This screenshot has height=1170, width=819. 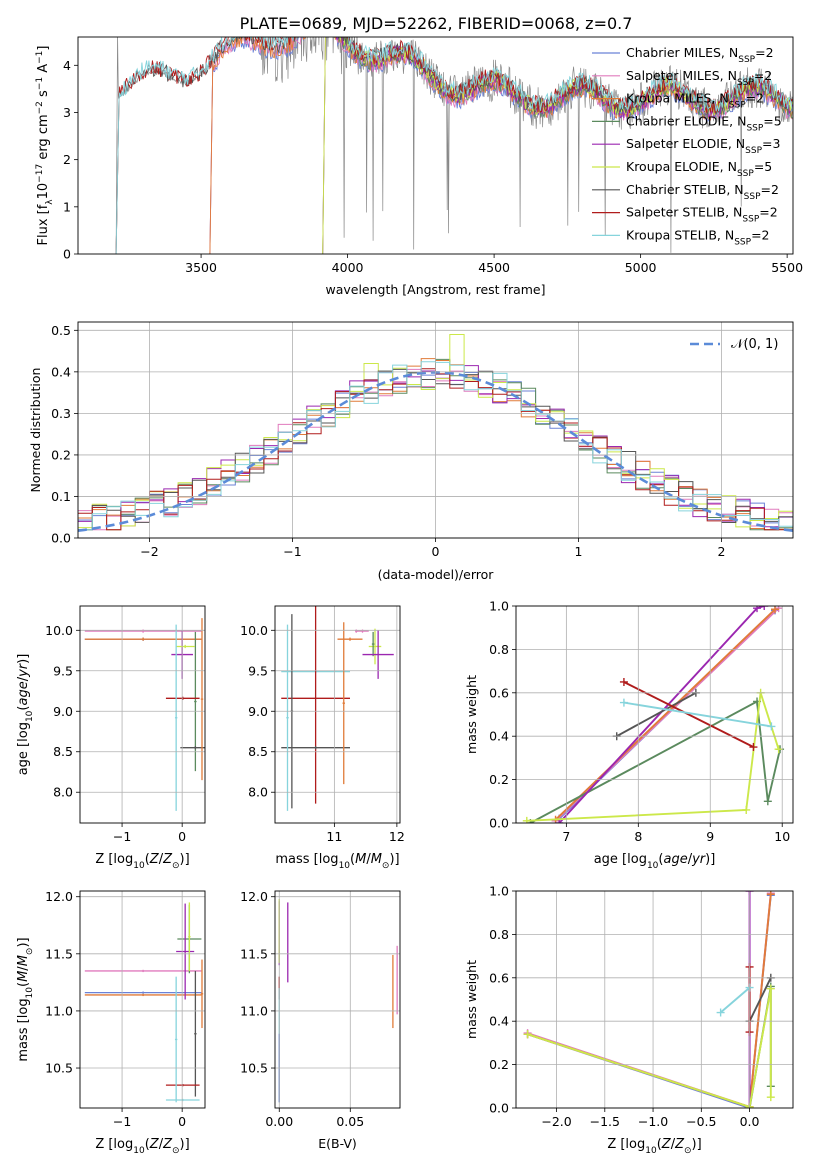 I want to click on label-part: −17, so click(x=40, y=173).